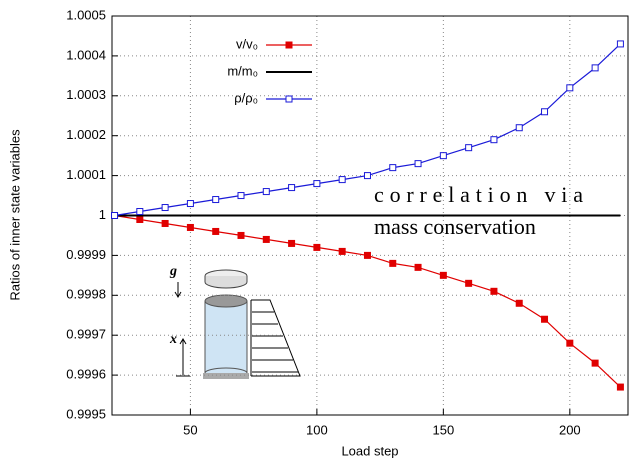  What do you see at coordinates (14, 215) in the screenshot?
I see `y-axis-label: Ratios of inner state variables` at bounding box center [14, 215].